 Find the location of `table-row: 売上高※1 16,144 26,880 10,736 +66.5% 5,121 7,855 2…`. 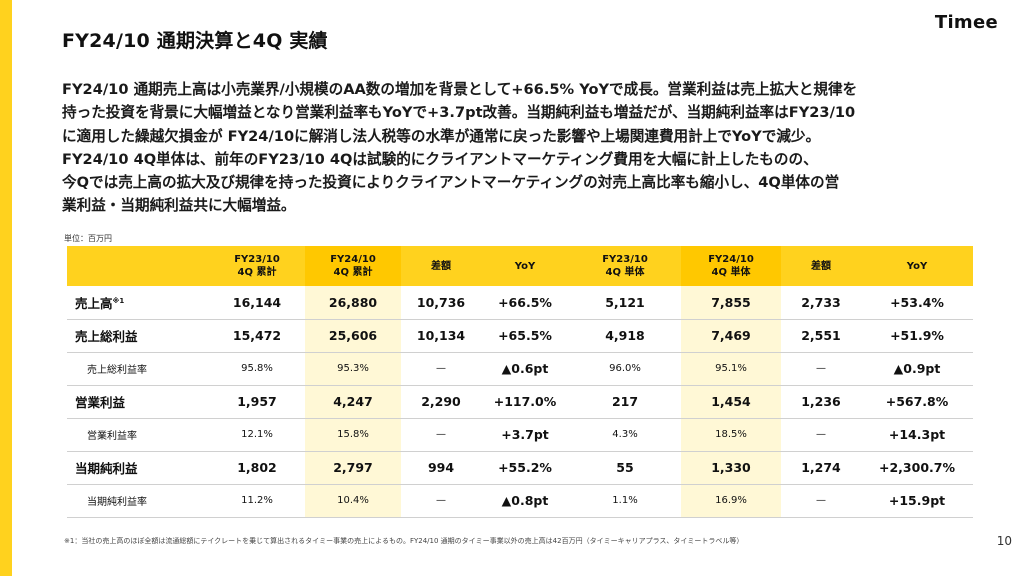

table-row: 売上高※1 16,144 26,880 10,736 +66.5% 5,121 7,855 2… is located at coordinates (520, 303).